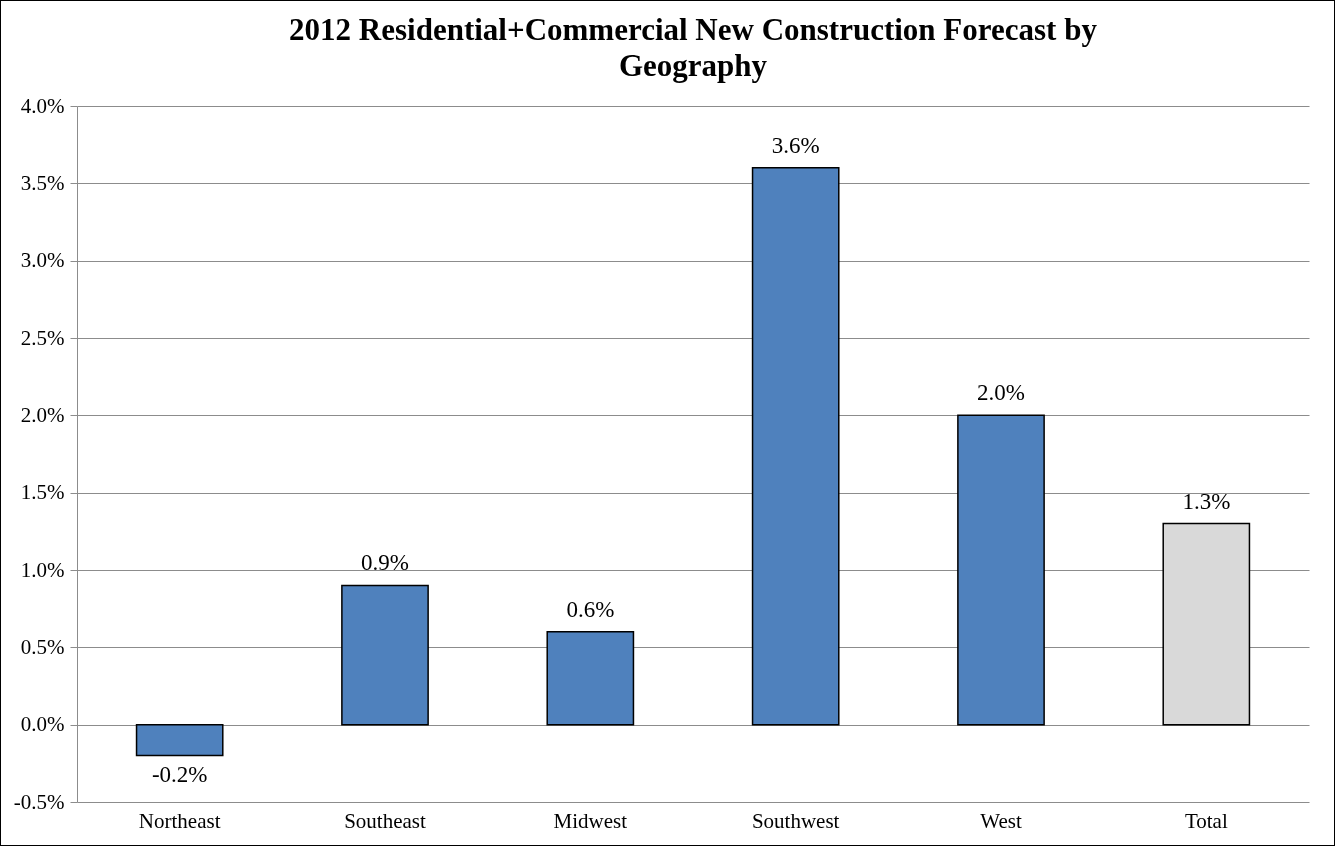 Image resolution: width=1337 pixels, height=848 pixels. What do you see at coordinates (42, 492) in the screenshot?
I see `y-tick-label: 1.5%` at bounding box center [42, 492].